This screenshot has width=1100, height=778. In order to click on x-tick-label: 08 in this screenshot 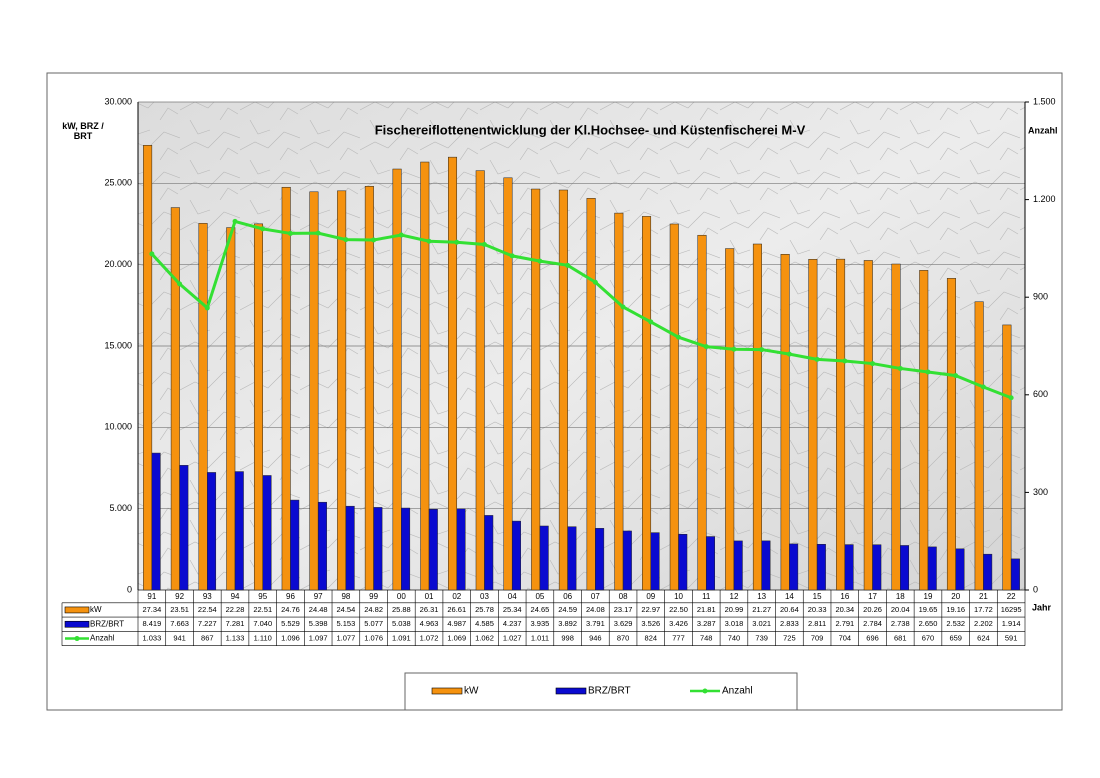, I will do `click(623, 596)`.